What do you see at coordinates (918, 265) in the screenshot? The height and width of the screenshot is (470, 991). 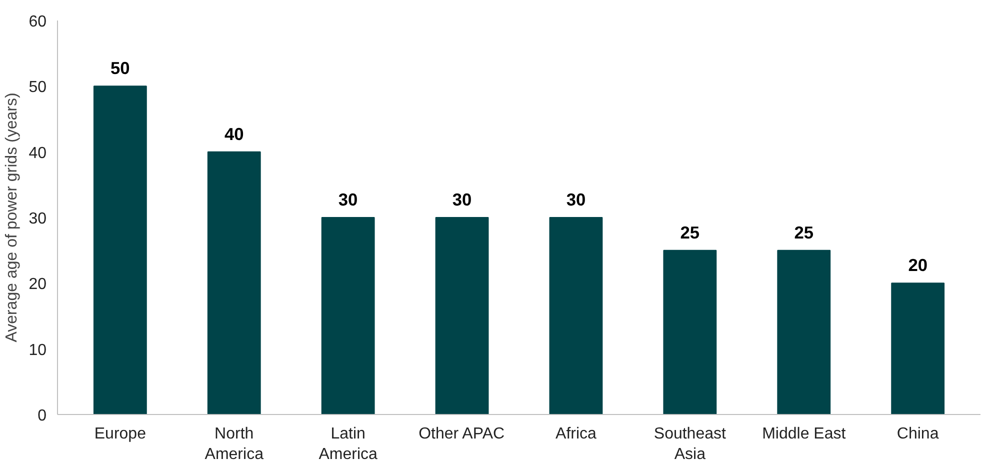 I see `data-label: 20` at bounding box center [918, 265].